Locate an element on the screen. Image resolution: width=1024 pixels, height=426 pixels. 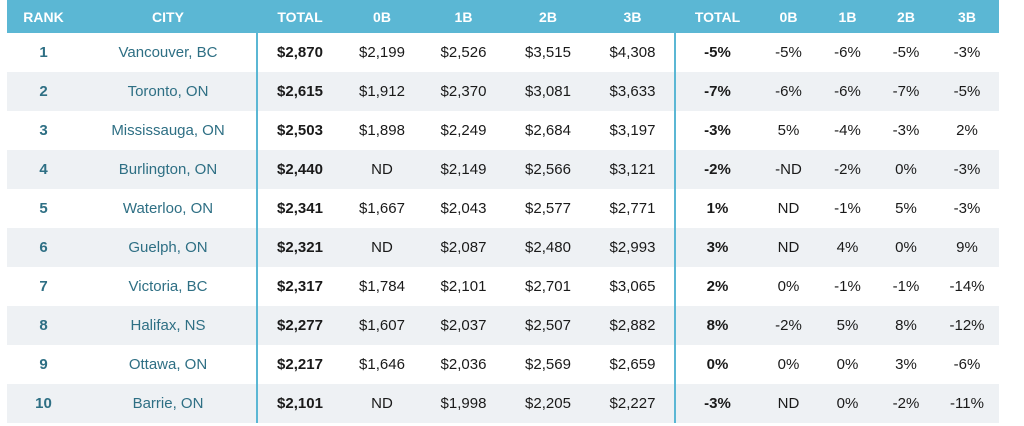
cell-3b-rent: $2,659 is located at coordinates (633, 364).